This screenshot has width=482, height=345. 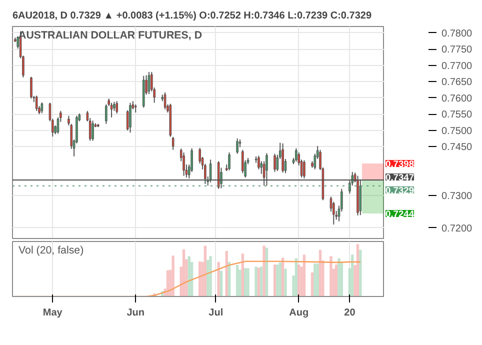 I want to click on x-tick-label: 20, so click(x=350, y=313).